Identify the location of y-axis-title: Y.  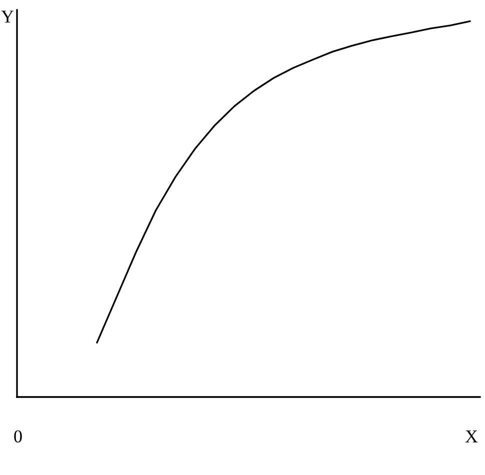
(7, 16).